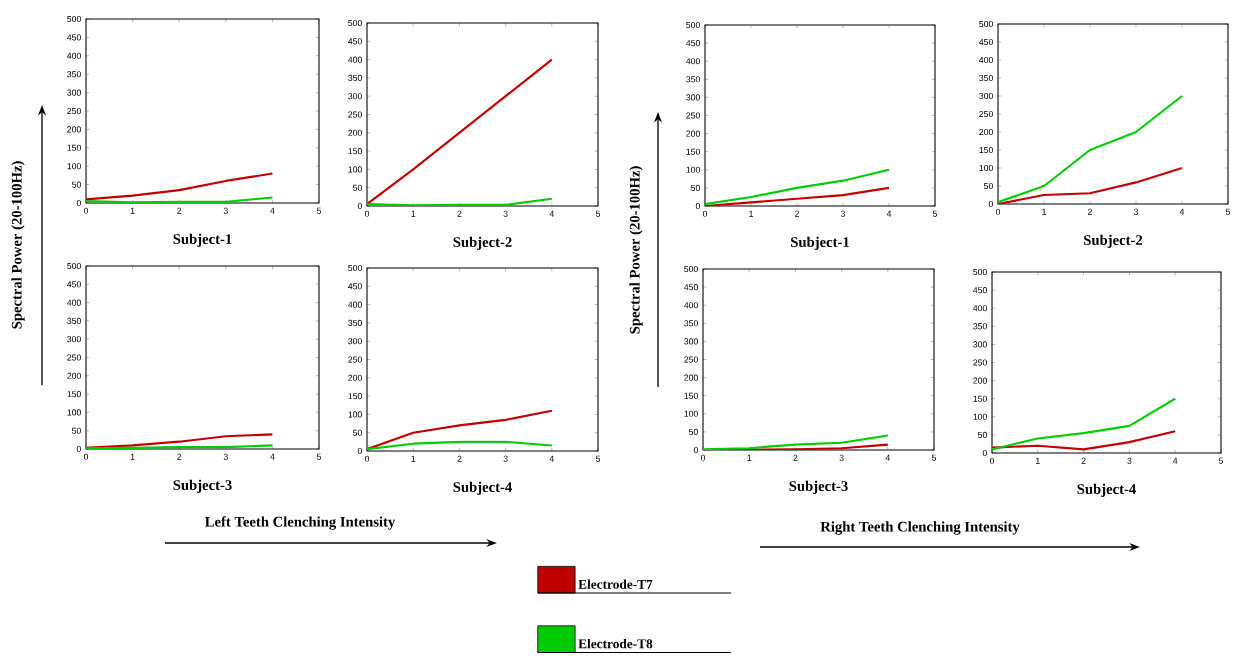 The width and height of the screenshot is (1245, 657). I want to click on legend-label: Electrode-T8, so click(615, 643).